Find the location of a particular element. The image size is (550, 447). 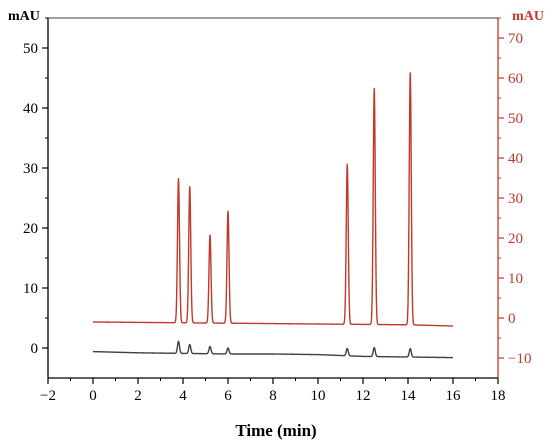

y-left-tick-label: 20 is located at coordinates (30, 229).